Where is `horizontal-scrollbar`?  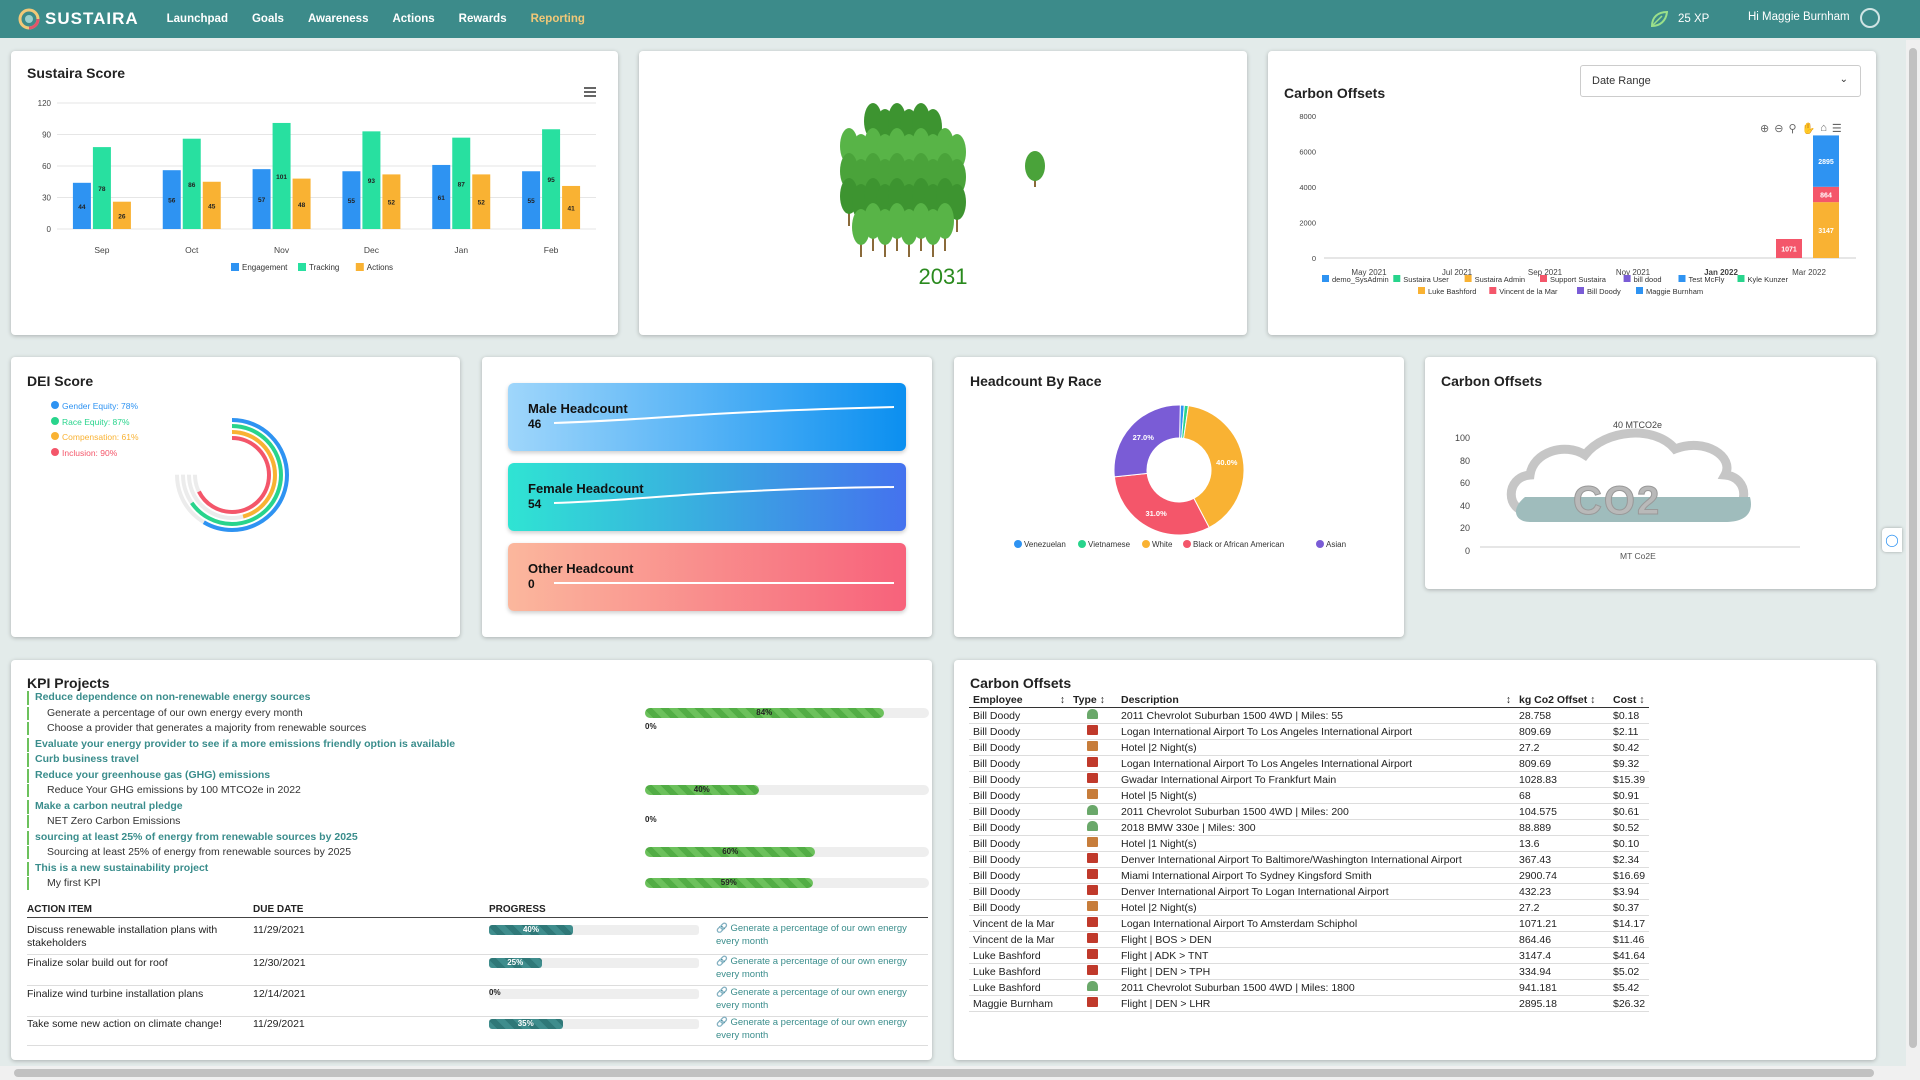 horizontal-scrollbar is located at coordinates (953, 1073).